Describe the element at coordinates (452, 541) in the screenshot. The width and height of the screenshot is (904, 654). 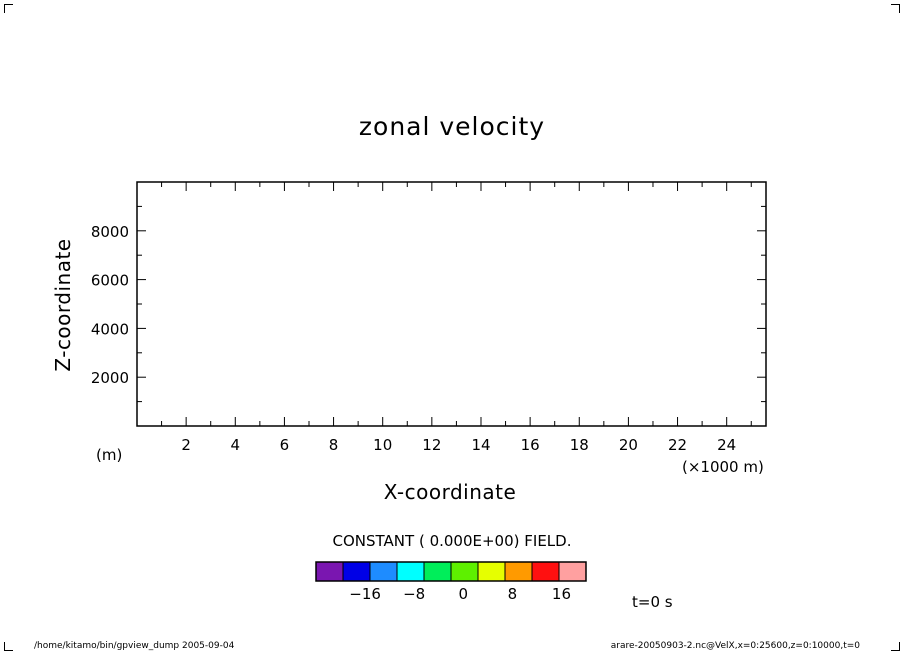
I see `constant-field-note: CONSTANT ( 0.000E+00) FIELD.` at that location.